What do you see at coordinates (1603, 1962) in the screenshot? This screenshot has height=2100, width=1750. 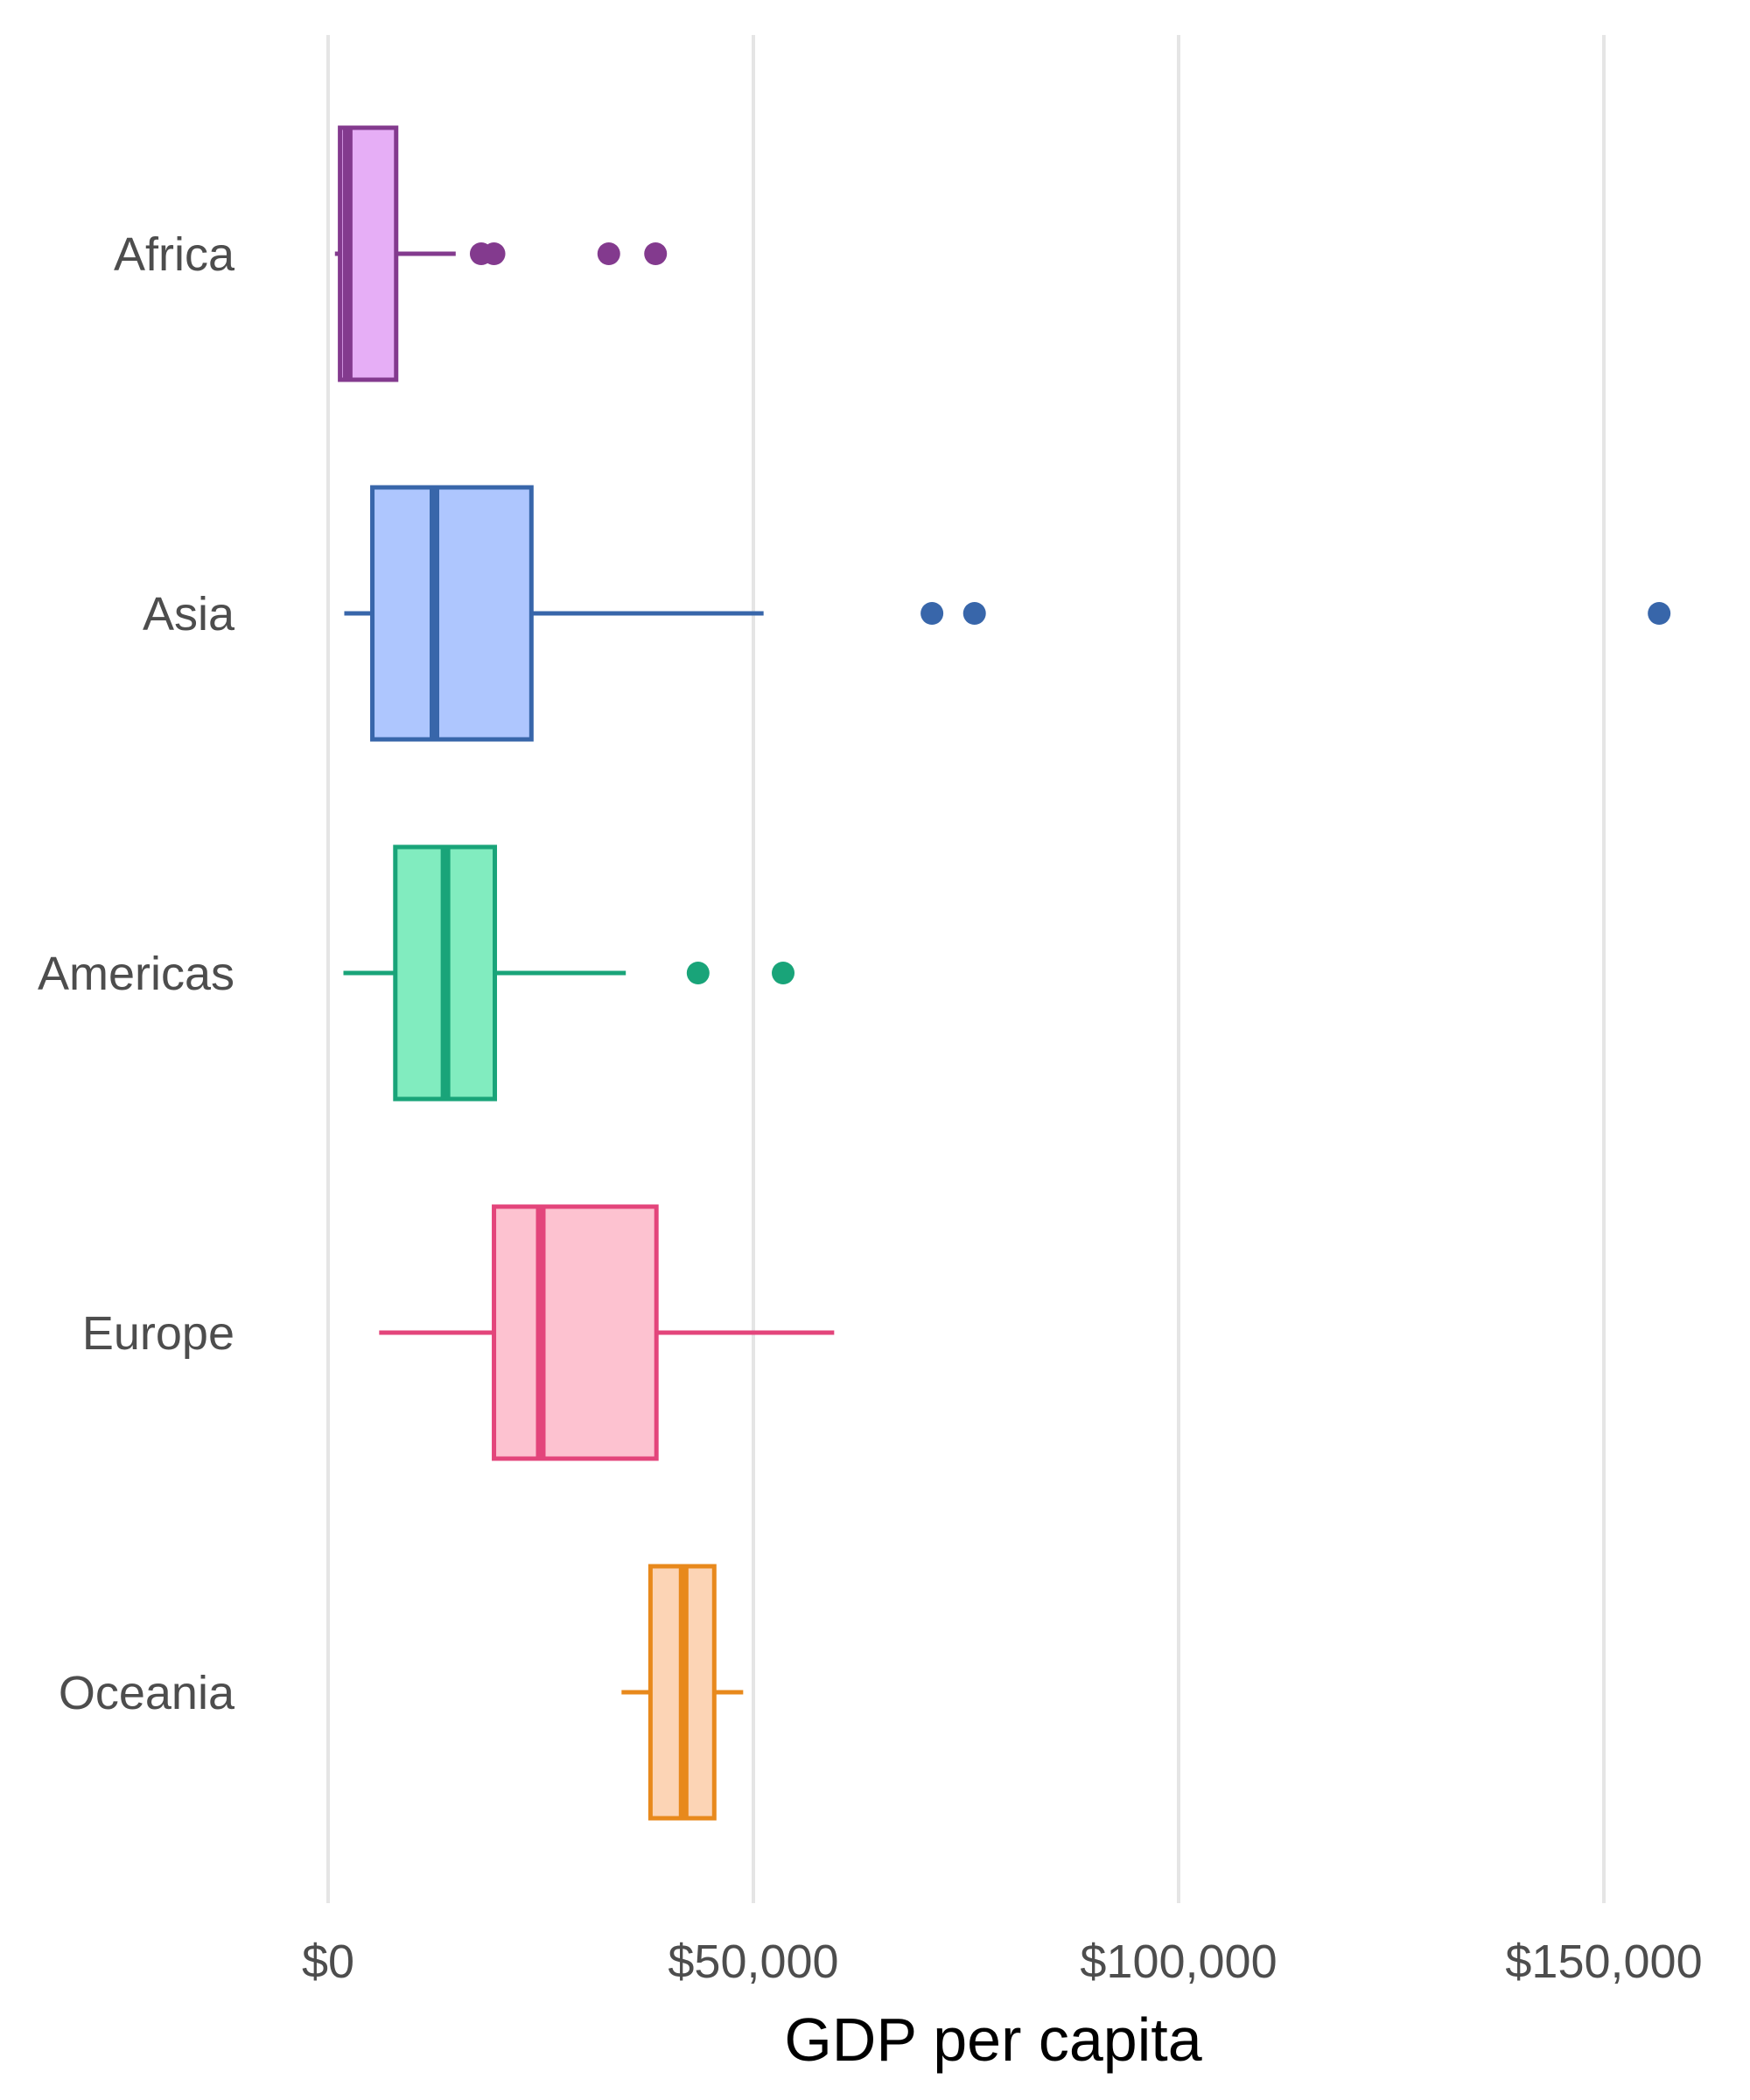 I see `x-tick-label: $150,000` at bounding box center [1603, 1962].